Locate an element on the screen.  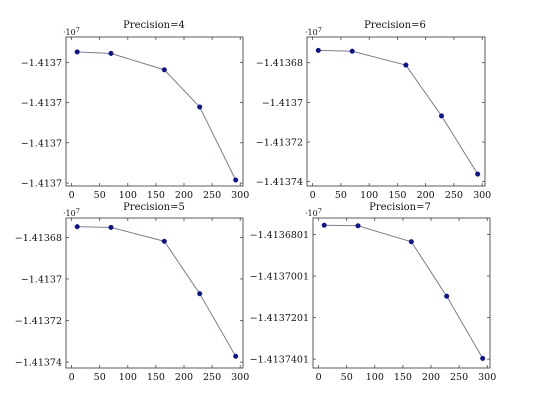
y-tick-labels: −1.4136801 −1.4137001 −1.4137201 −1.4137401 is located at coordinates (279, 298).